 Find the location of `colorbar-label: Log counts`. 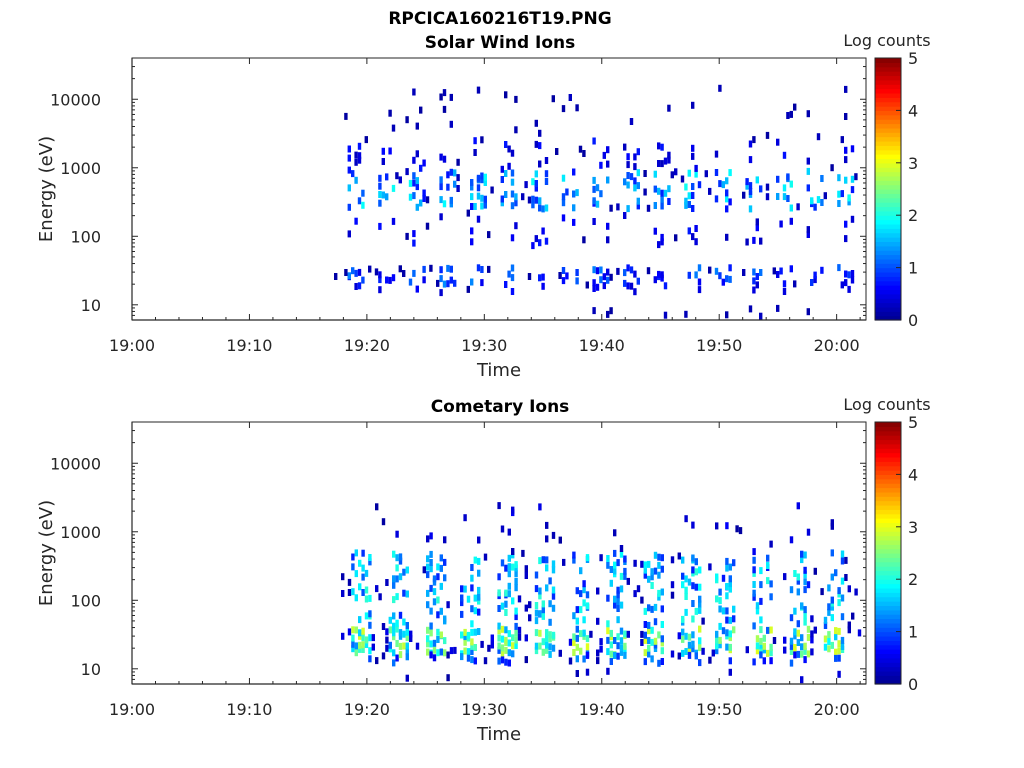

colorbar-label: Log counts is located at coordinates (886, 40).